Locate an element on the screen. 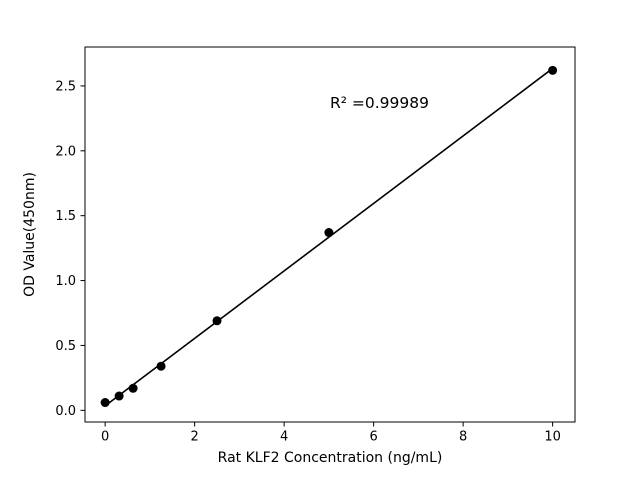 This screenshot has width=640, height=480. x-tick-label: 4 is located at coordinates (284, 437).